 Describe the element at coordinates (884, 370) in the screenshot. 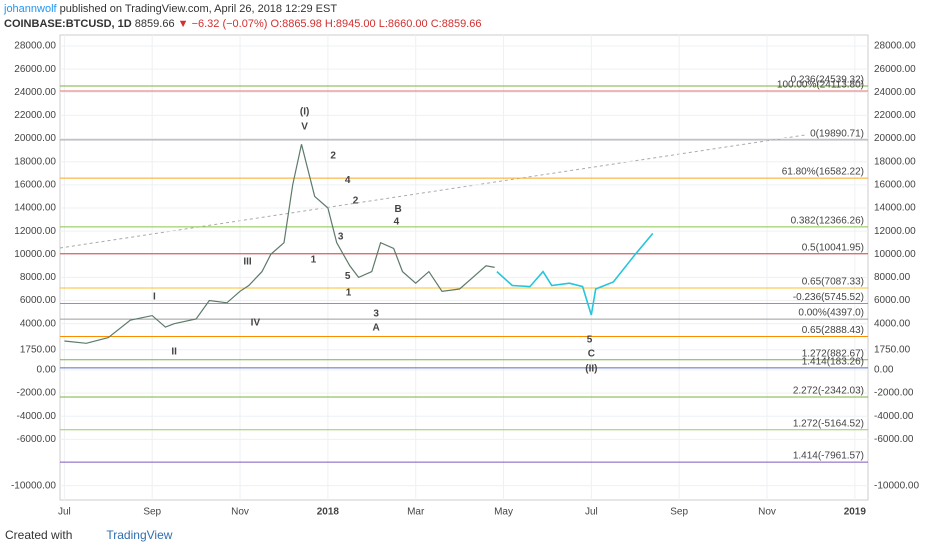

I see `y2-tick-label: 0.00` at that location.